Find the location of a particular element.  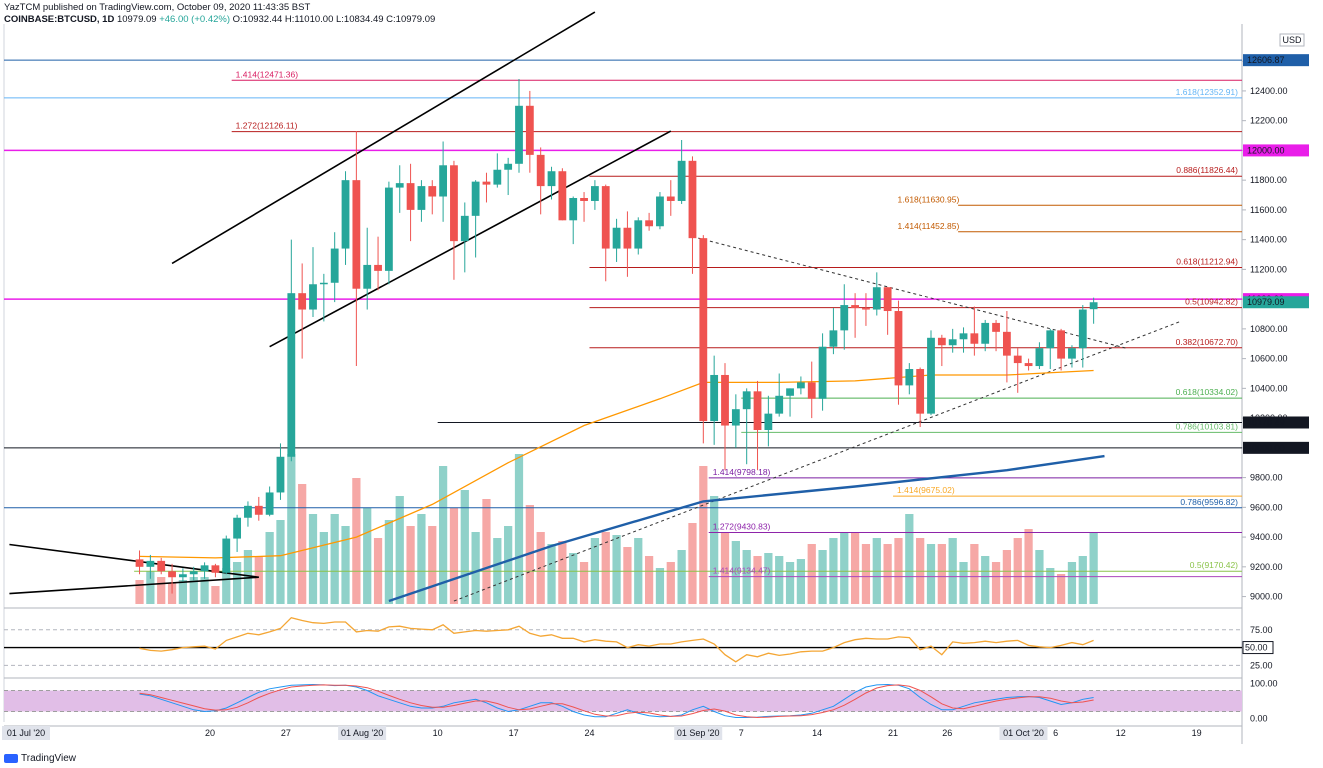

level-left-label: 1.414(9798.18) is located at coordinates (742, 472).